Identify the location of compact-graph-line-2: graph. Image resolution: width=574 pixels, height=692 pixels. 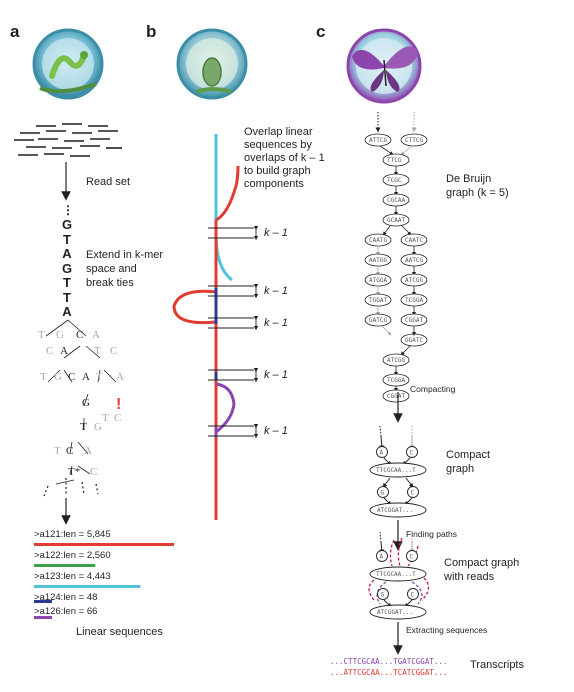
(468, 469).